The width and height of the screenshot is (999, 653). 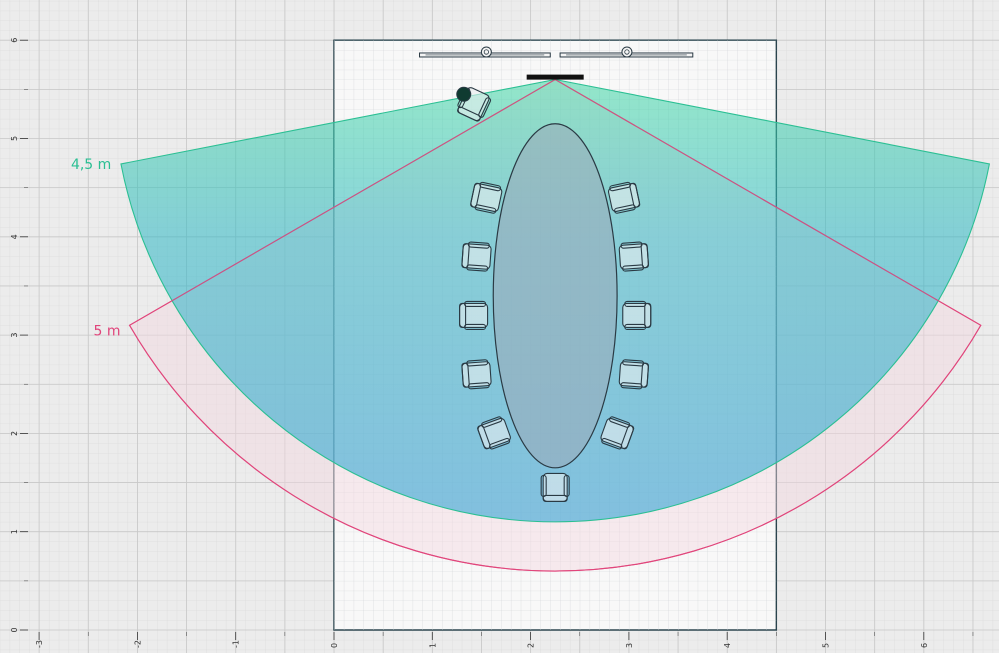 What do you see at coordinates (531, 645) in the screenshot?
I see `x-tick-label: 2` at bounding box center [531, 645].